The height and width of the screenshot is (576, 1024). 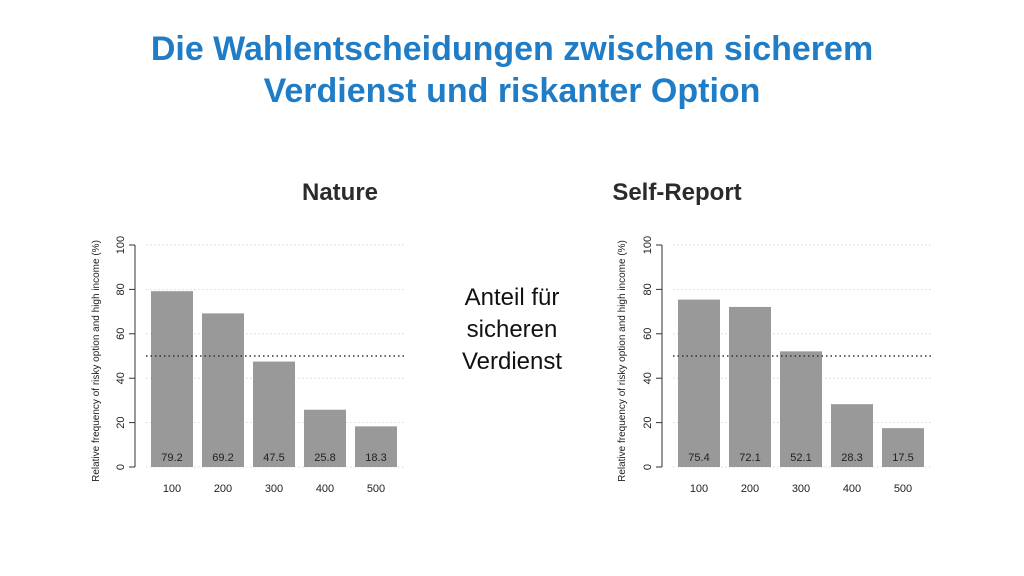 What do you see at coordinates (222, 458) in the screenshot?
I see `bar-value-label: 69.2` at bounding box center [222, 458].